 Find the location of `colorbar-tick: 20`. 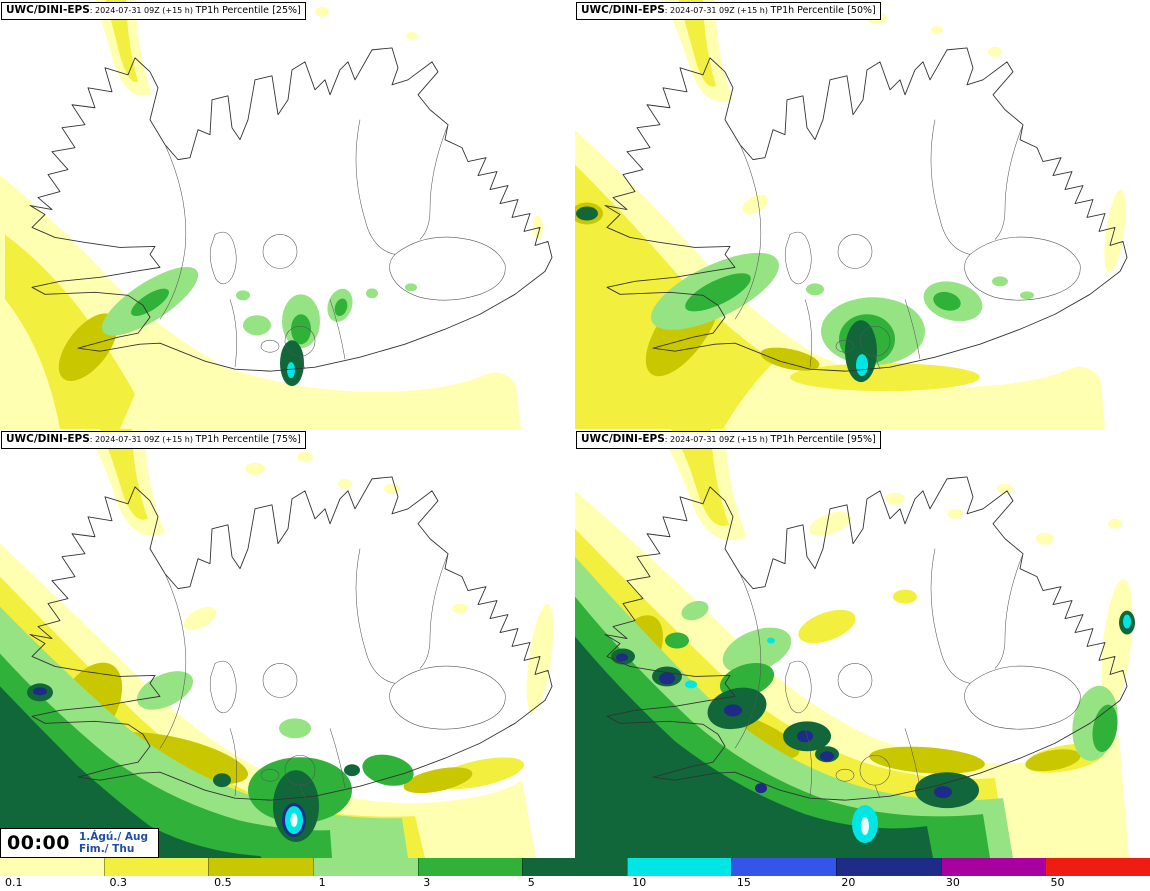

colorbar-tick: 20 is located at coordinates (848, 882).